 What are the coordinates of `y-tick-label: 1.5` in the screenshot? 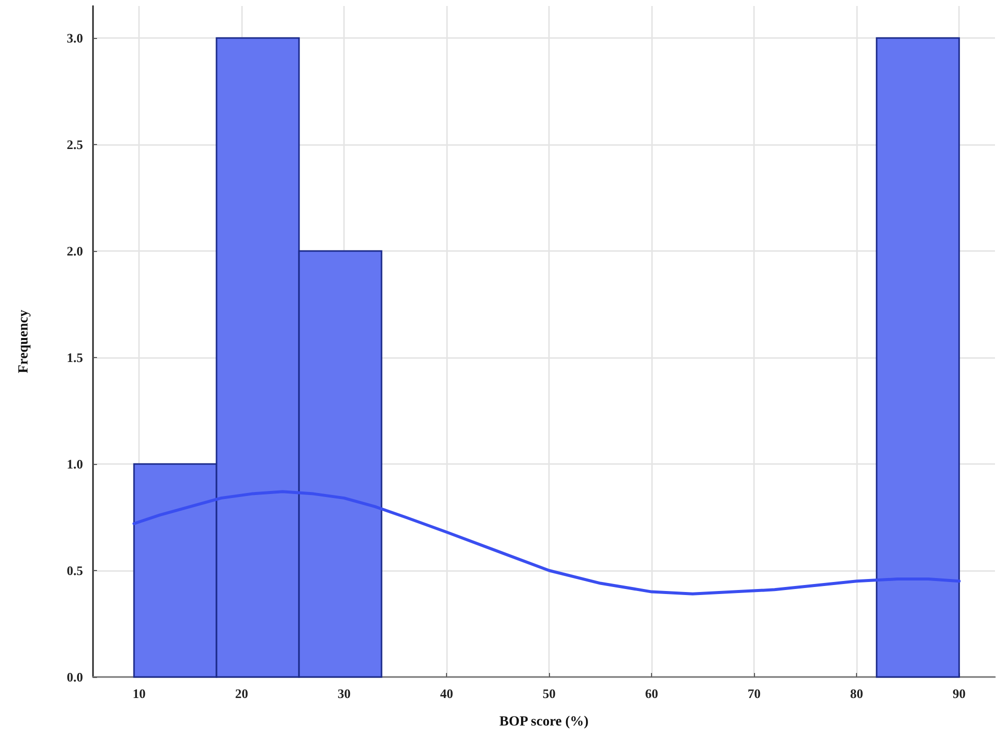 It's located at (75, 357).